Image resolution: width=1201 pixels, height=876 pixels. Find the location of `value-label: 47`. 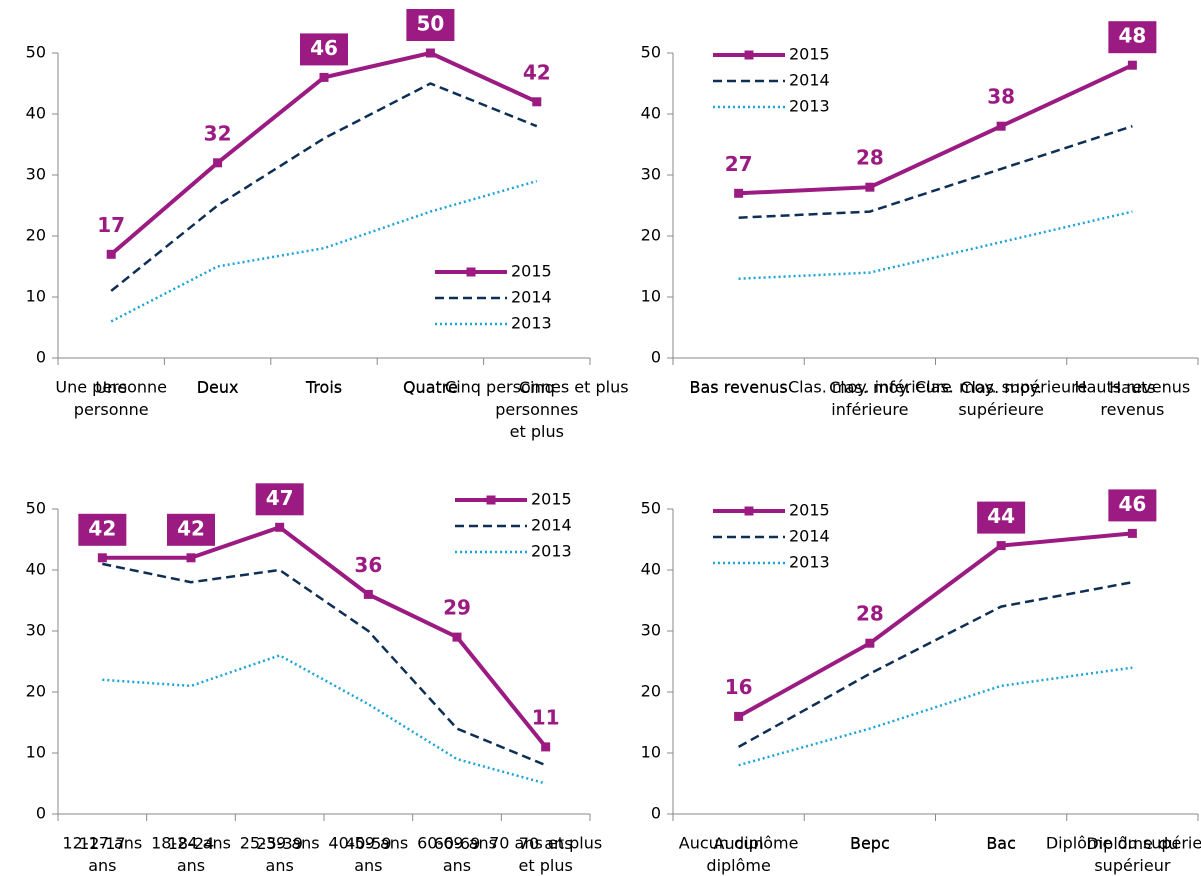

value-label: 47 is located at coordinates (280, 498).